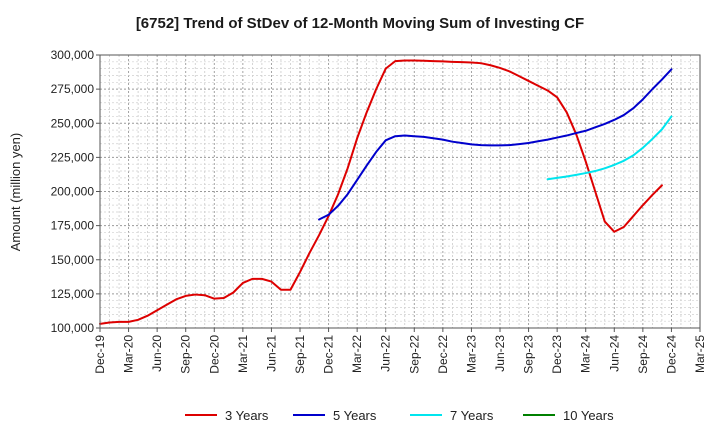 Image resolution: width=720 pixels, height=440 pixels. I want to click on y-tick-label: 225,000, so click(73, 157).